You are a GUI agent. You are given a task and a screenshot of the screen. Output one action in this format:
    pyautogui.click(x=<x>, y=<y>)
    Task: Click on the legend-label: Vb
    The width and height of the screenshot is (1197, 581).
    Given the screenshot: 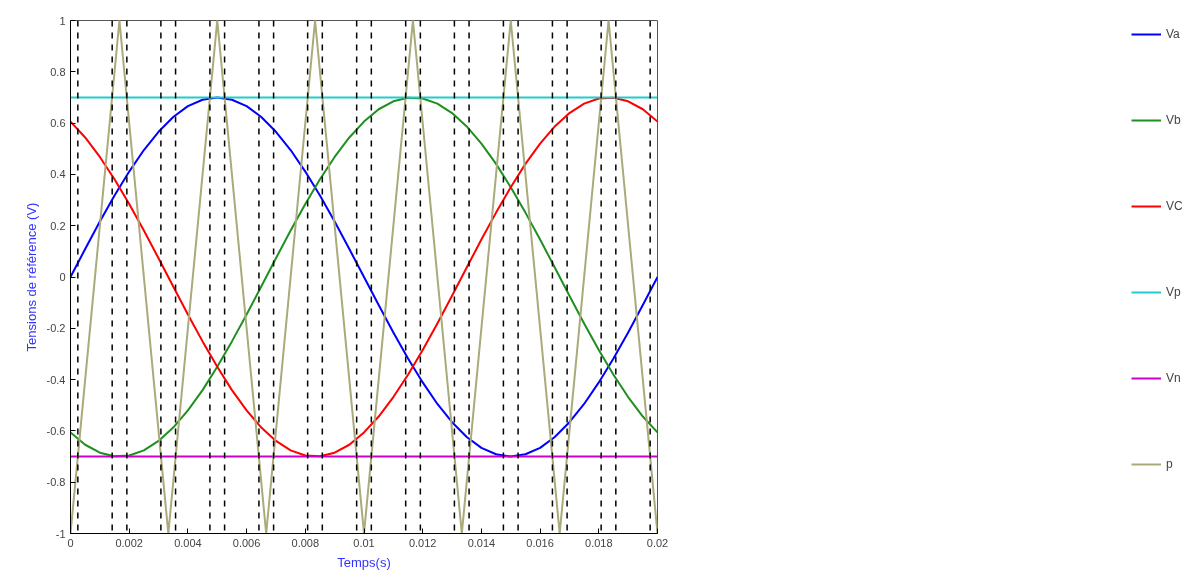 What is the action you would take?
    pyautogui.click(x=1174, y=120)
    